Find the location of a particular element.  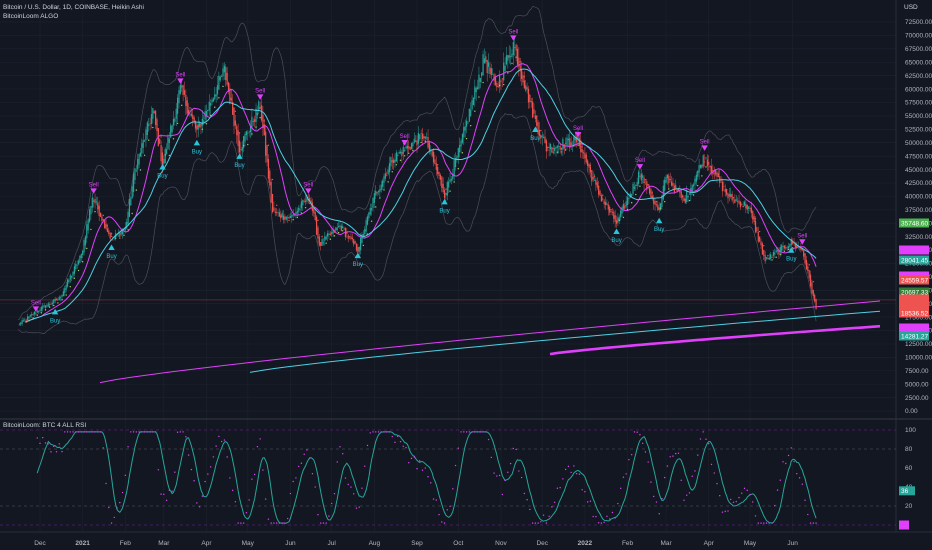

rsi-current-tag is located at coordinates (907, 491).